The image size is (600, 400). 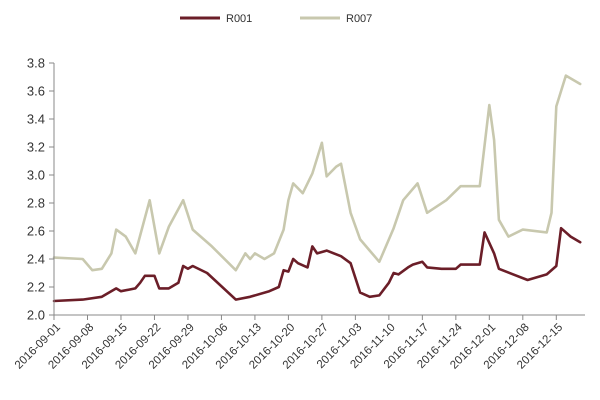 I want to click on y-tick-label: 2.6, so click(x=35, y=231).